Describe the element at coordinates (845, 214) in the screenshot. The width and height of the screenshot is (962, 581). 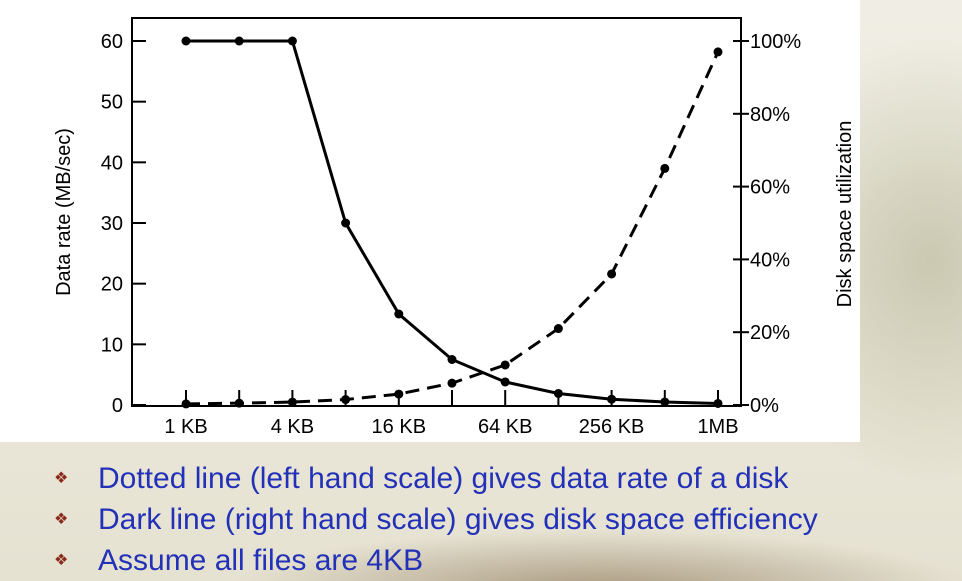
I see `right-axis-title: Disk space utilization` at that location.